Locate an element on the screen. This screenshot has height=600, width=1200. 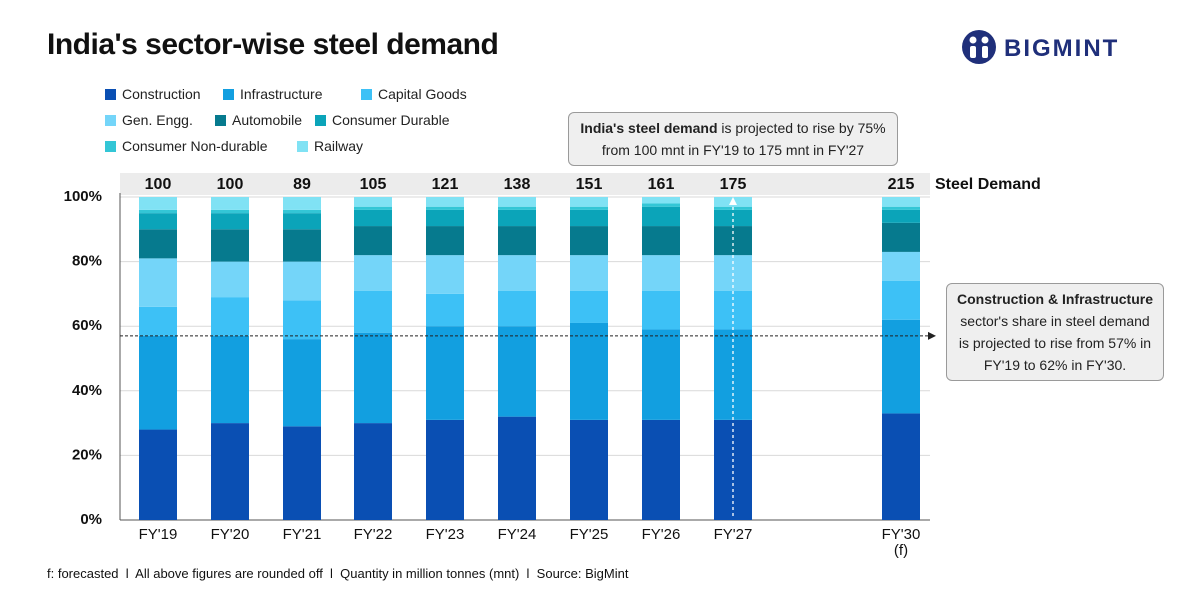
legend-label: Infrastructure is located at coordinates (281, 94).